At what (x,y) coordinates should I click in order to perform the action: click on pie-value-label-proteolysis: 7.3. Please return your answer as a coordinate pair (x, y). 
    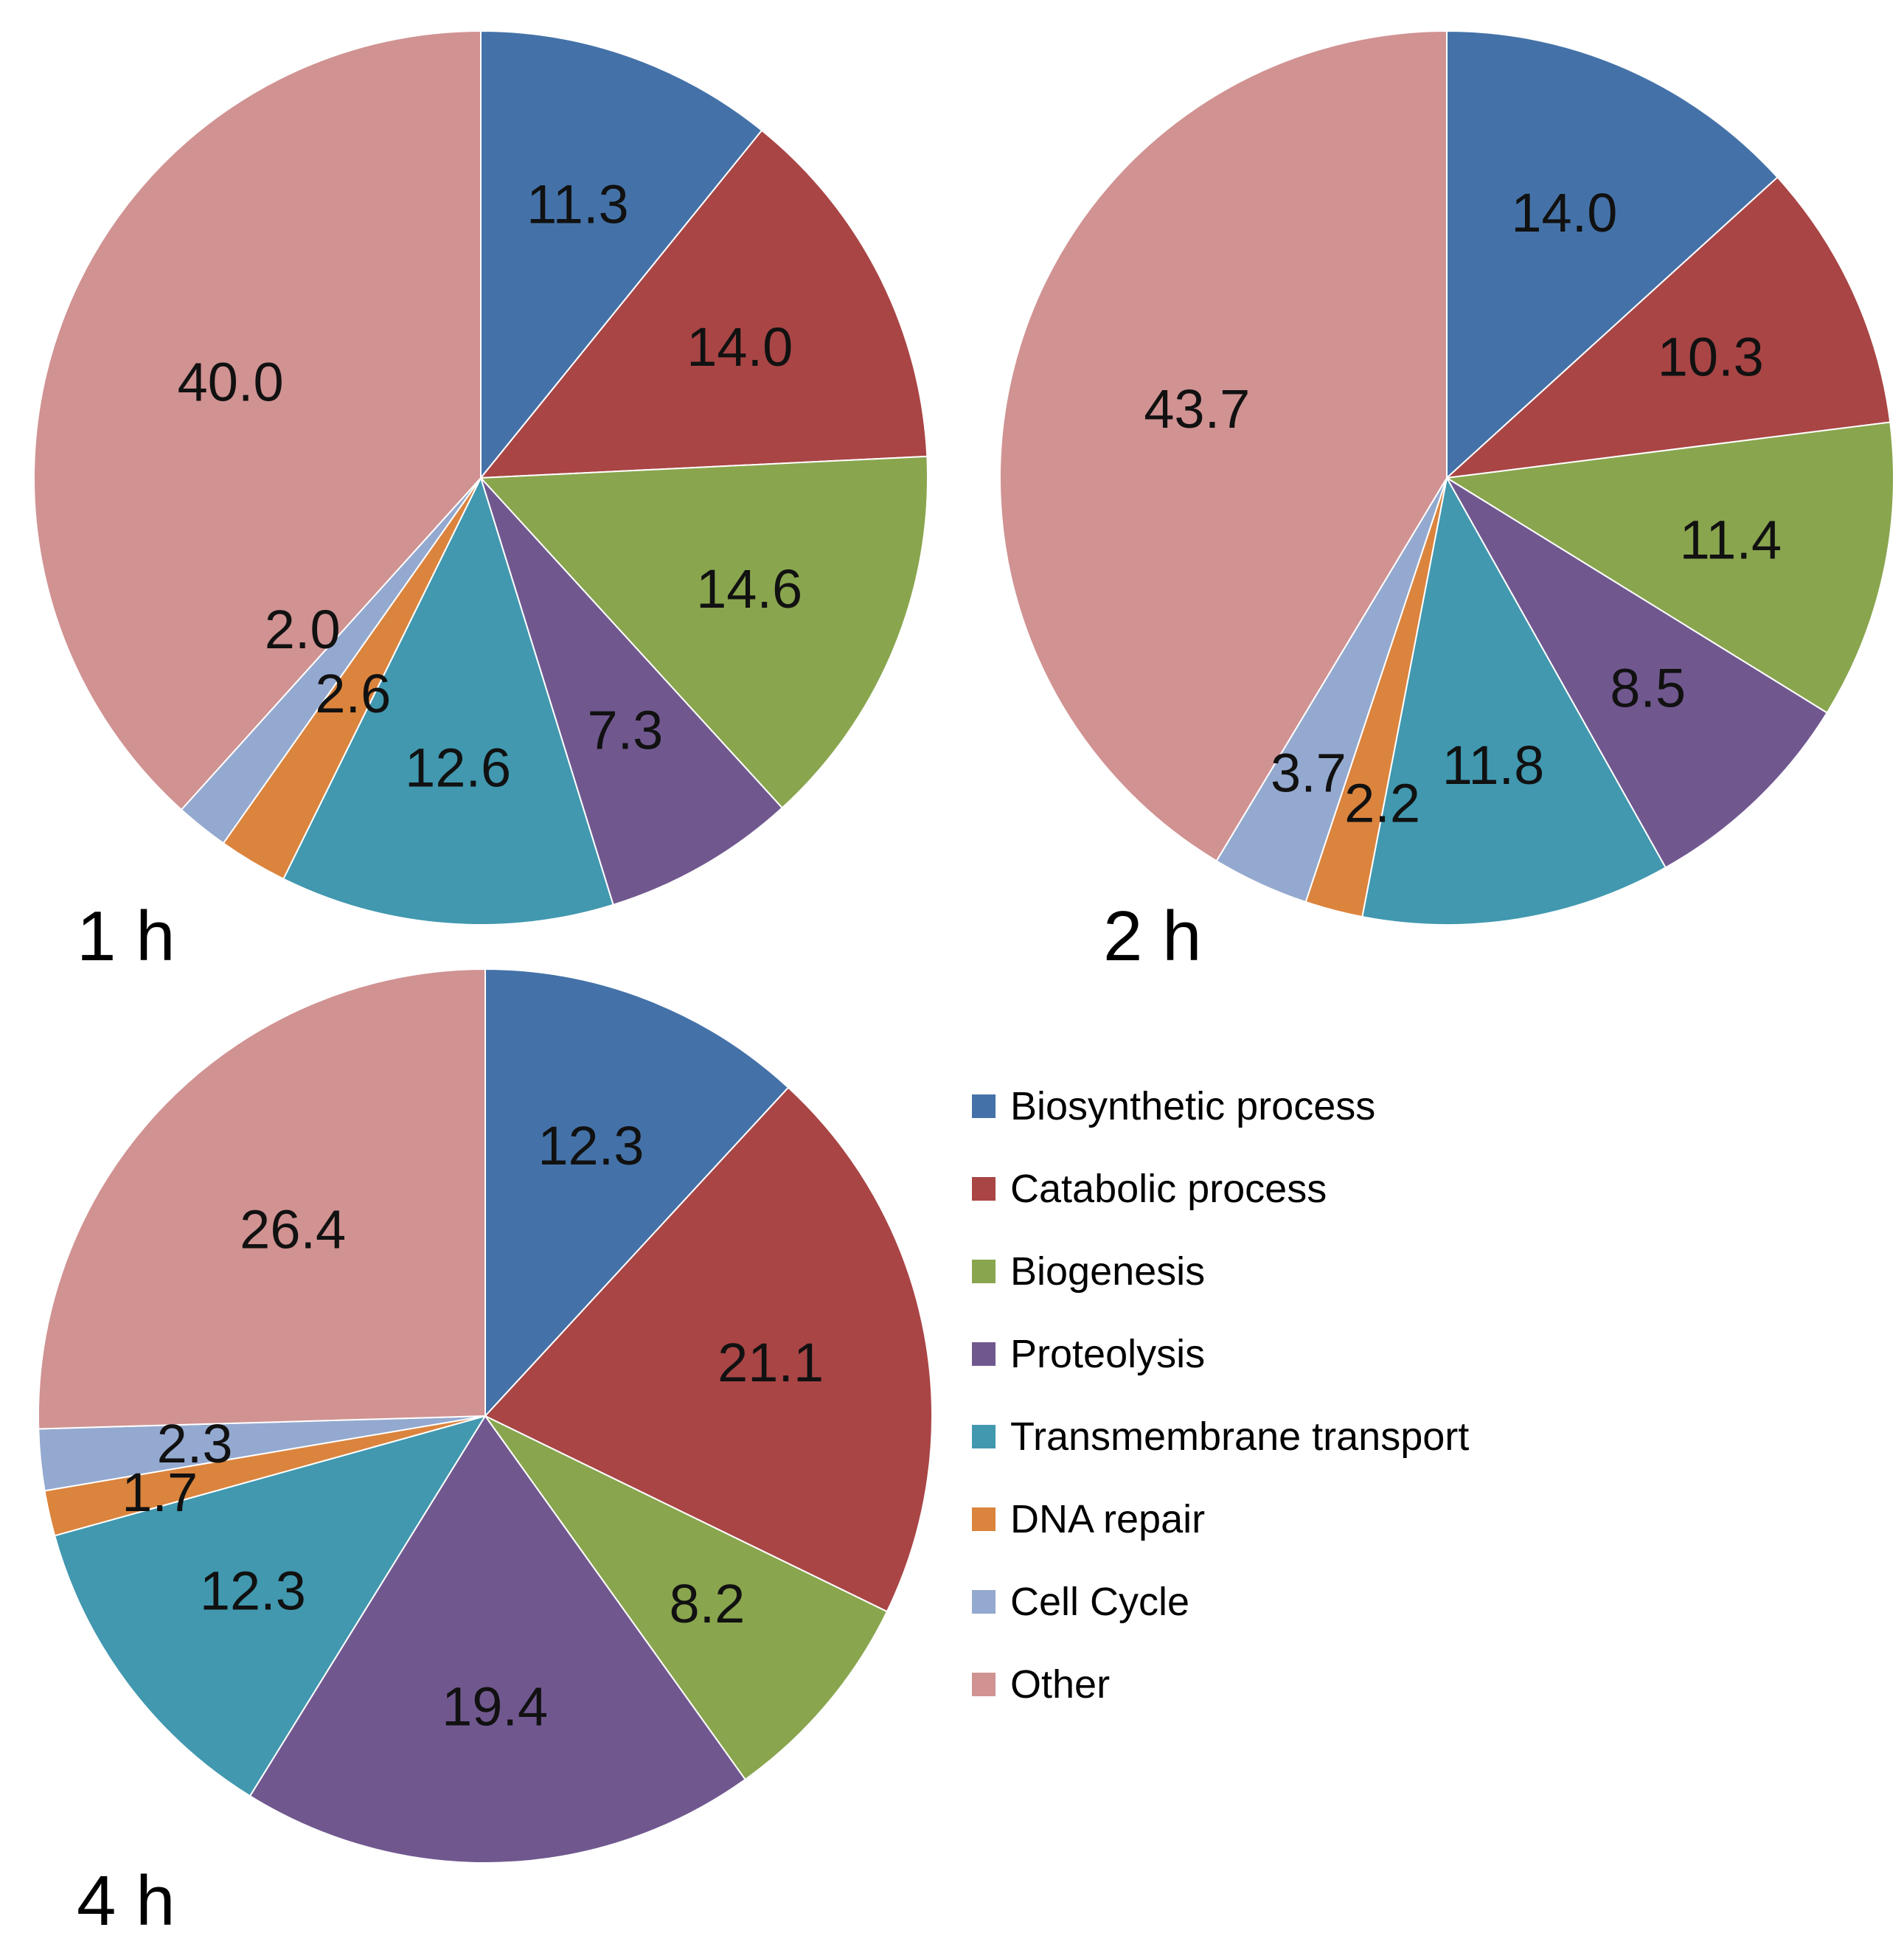
    Looking at the image, I should click on (625, 730).